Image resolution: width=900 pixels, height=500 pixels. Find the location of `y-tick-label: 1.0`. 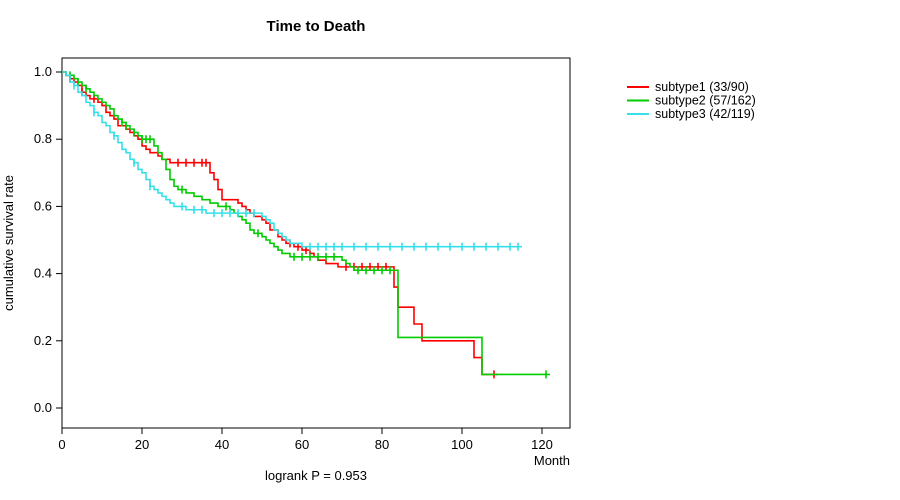

y-tick-label: 1.0 is located at coordinates (43, 71).